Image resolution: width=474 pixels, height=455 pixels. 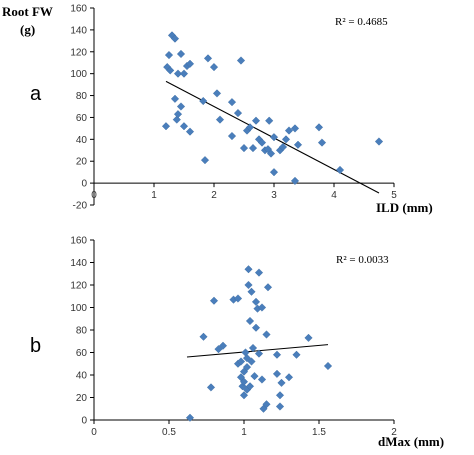 I want to click on panel-a-x-tick-label: 1, so click(x=154, y=195).